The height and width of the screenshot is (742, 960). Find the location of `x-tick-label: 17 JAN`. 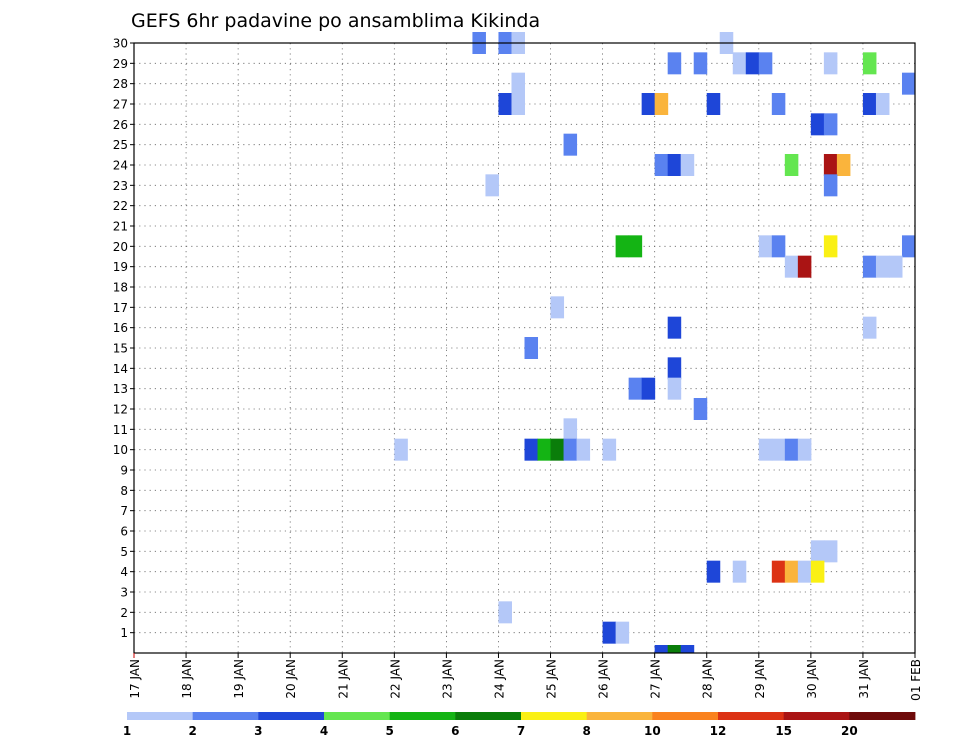

x-tick-label: 17 JAN is located at coordinates (135, 679).